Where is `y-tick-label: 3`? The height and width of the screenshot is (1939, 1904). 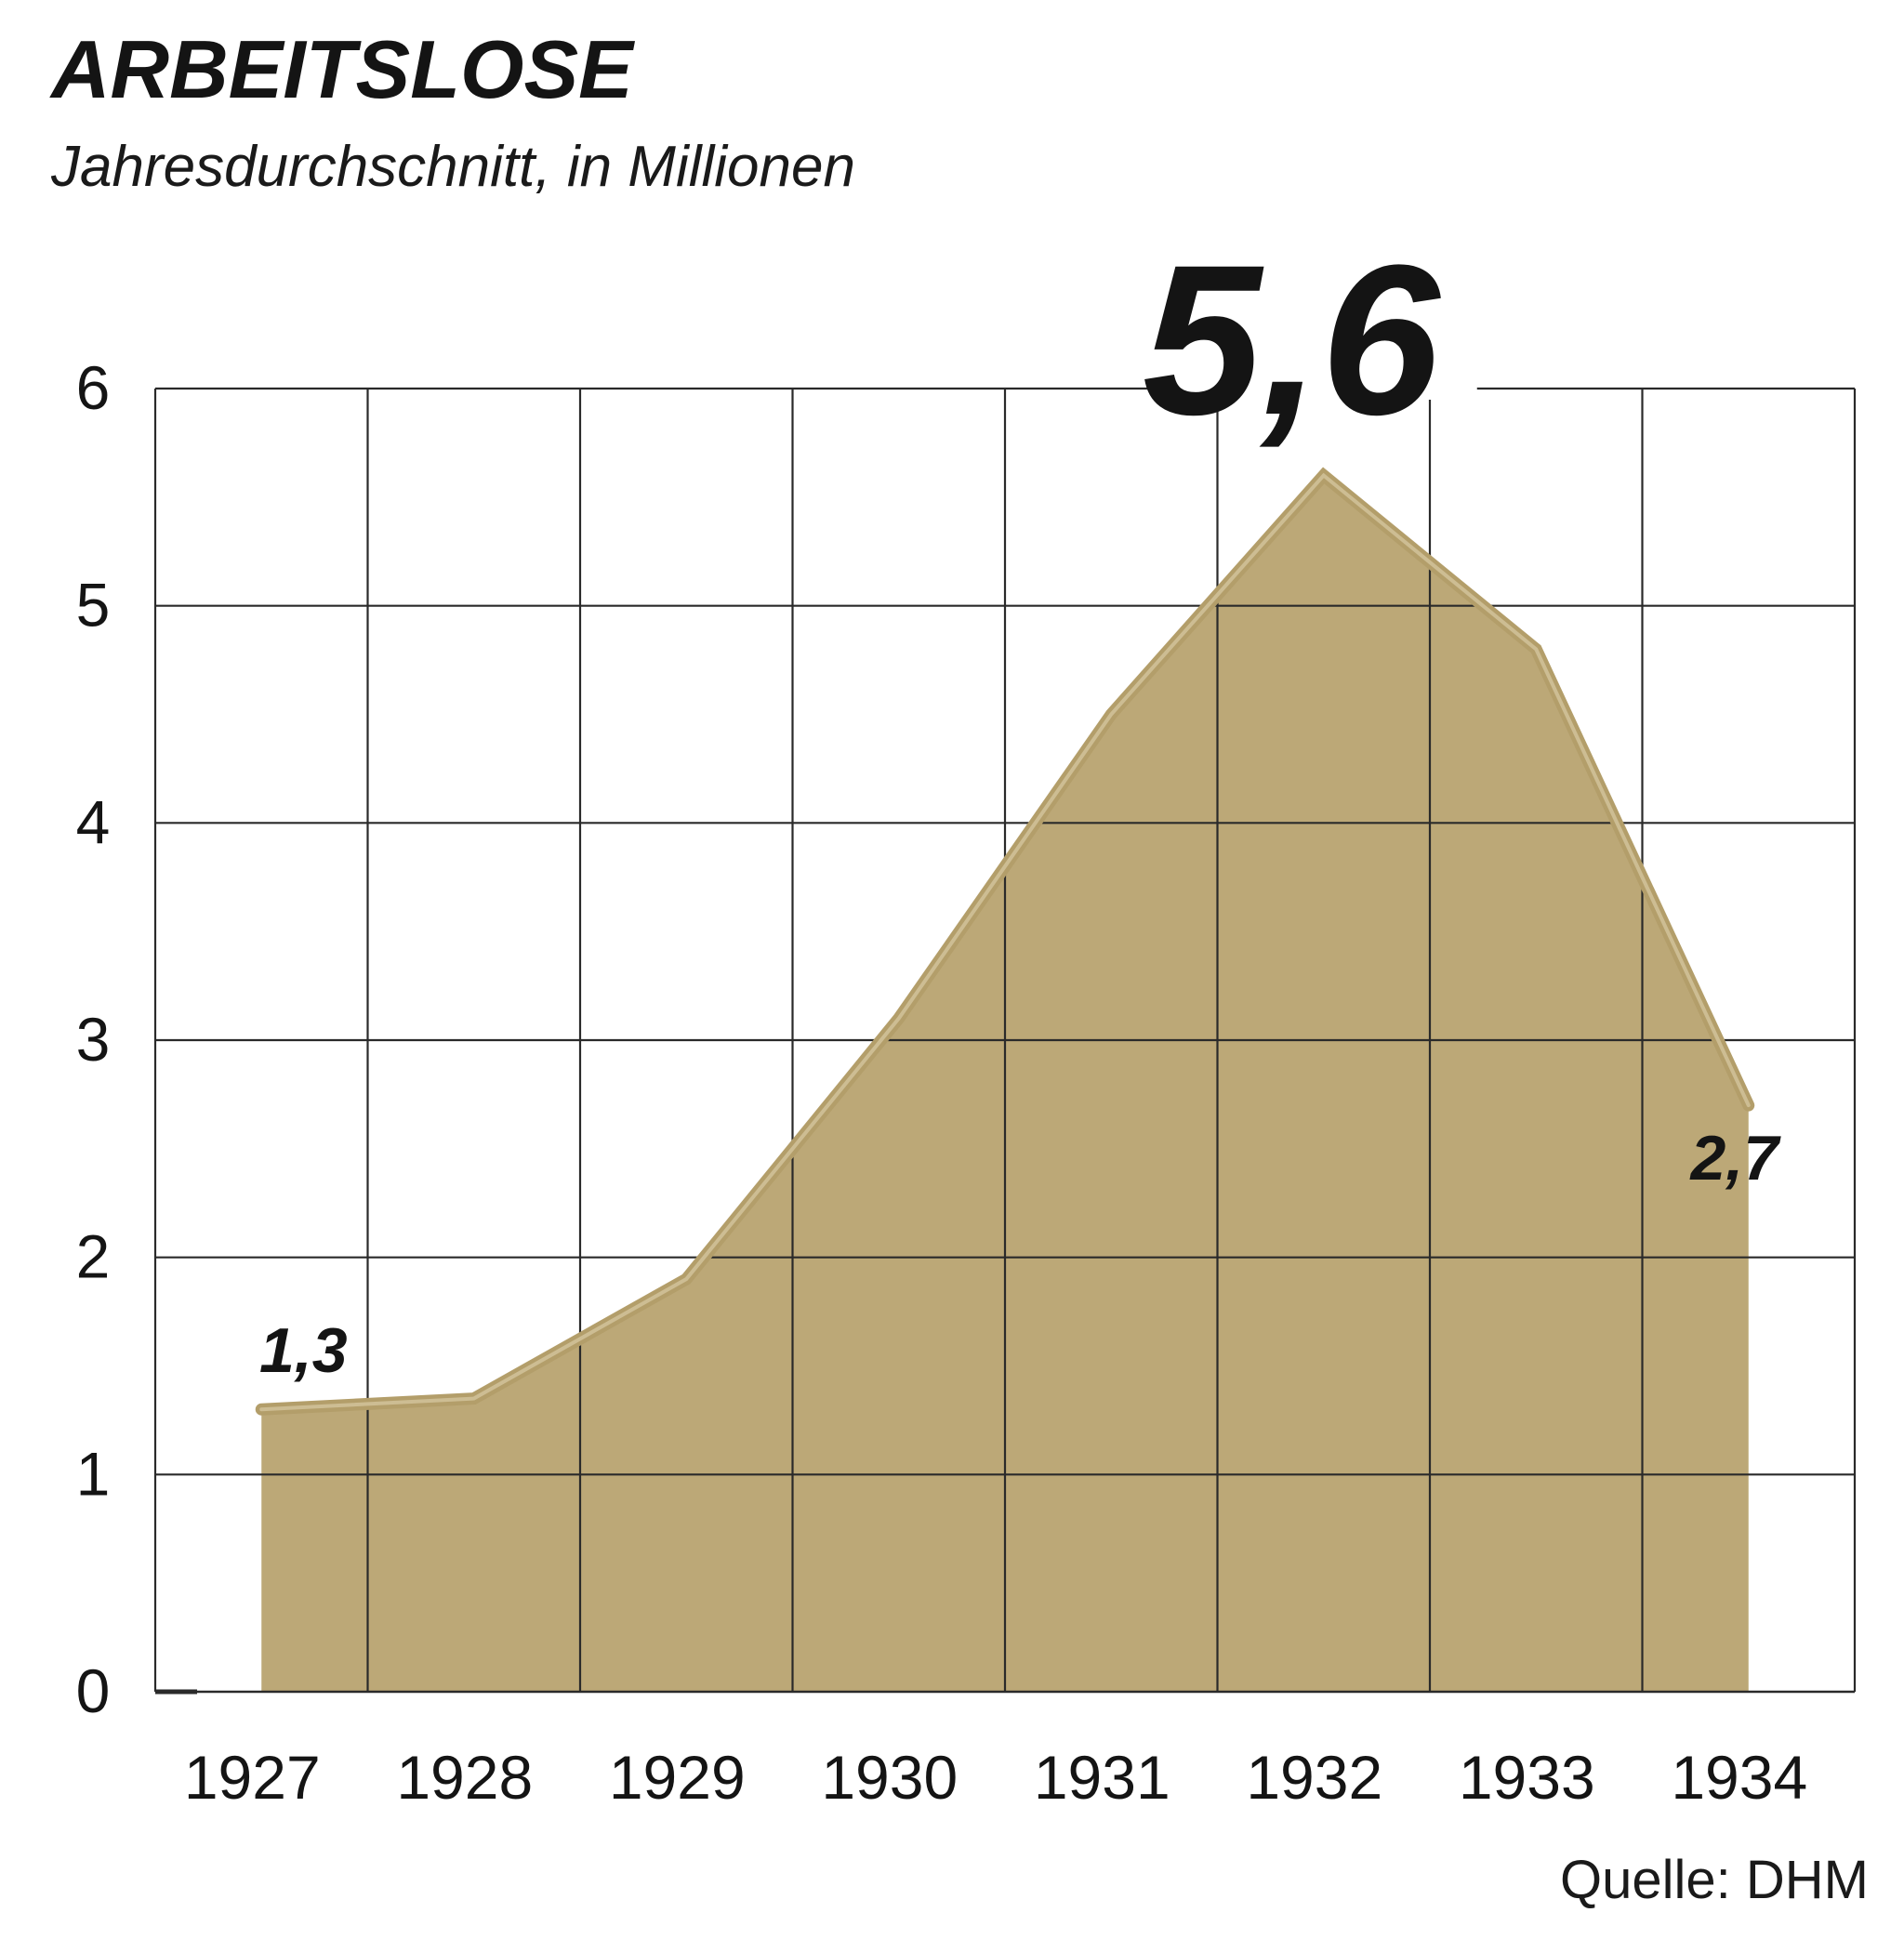 y-tick-label: 3 is located at coordinates (93, 1039).